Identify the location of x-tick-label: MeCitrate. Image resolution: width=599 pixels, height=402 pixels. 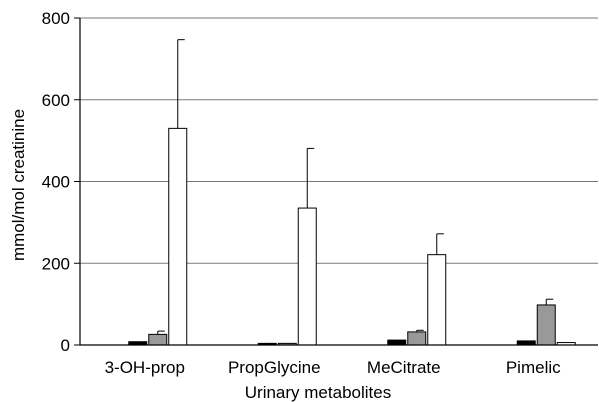
(404, 367).